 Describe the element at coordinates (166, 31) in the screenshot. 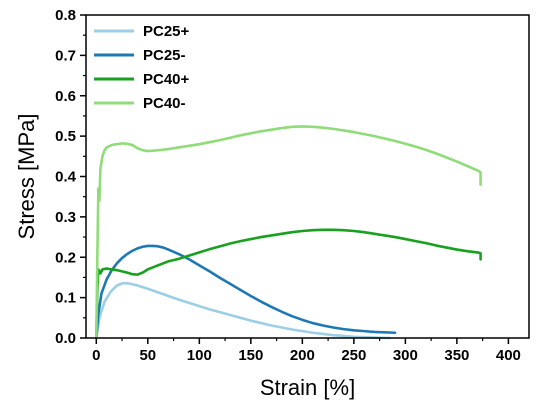

I see `legend-label: PC25+` at that location.